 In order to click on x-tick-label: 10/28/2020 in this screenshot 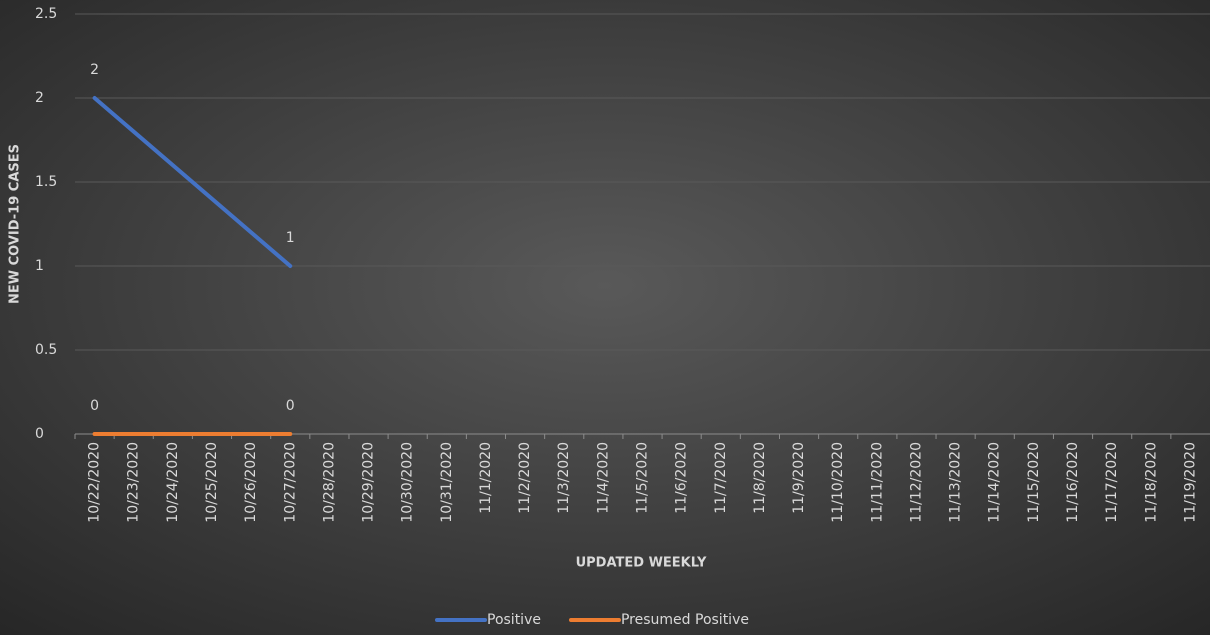, I will do `click(329, 482)`.